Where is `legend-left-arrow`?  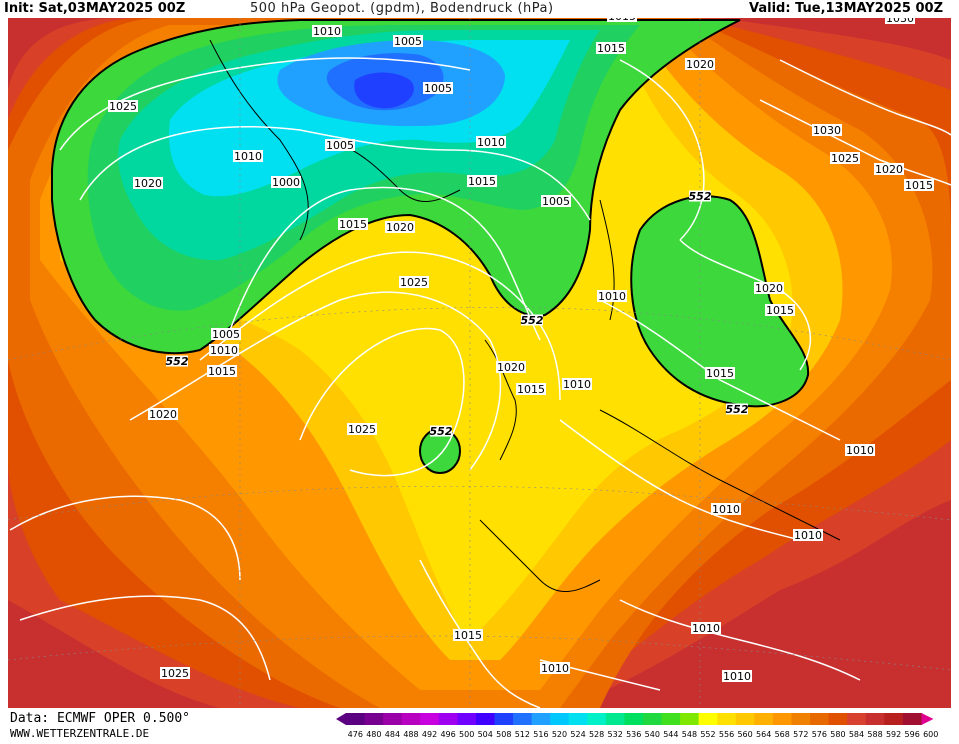
legend-left-arrow is located at coordinates (341, 719).